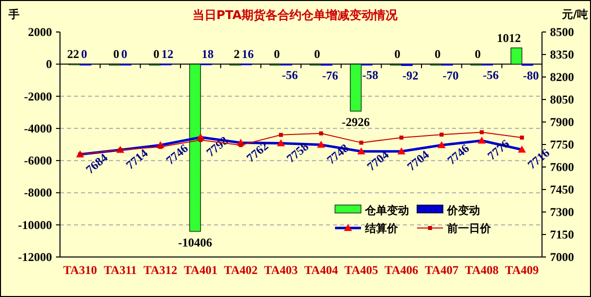 This screenshot has height=297, width=591. Describe the element at coordinates (562, 77) in the screenshot. I see `y2-tick-label: 8200` at that location.